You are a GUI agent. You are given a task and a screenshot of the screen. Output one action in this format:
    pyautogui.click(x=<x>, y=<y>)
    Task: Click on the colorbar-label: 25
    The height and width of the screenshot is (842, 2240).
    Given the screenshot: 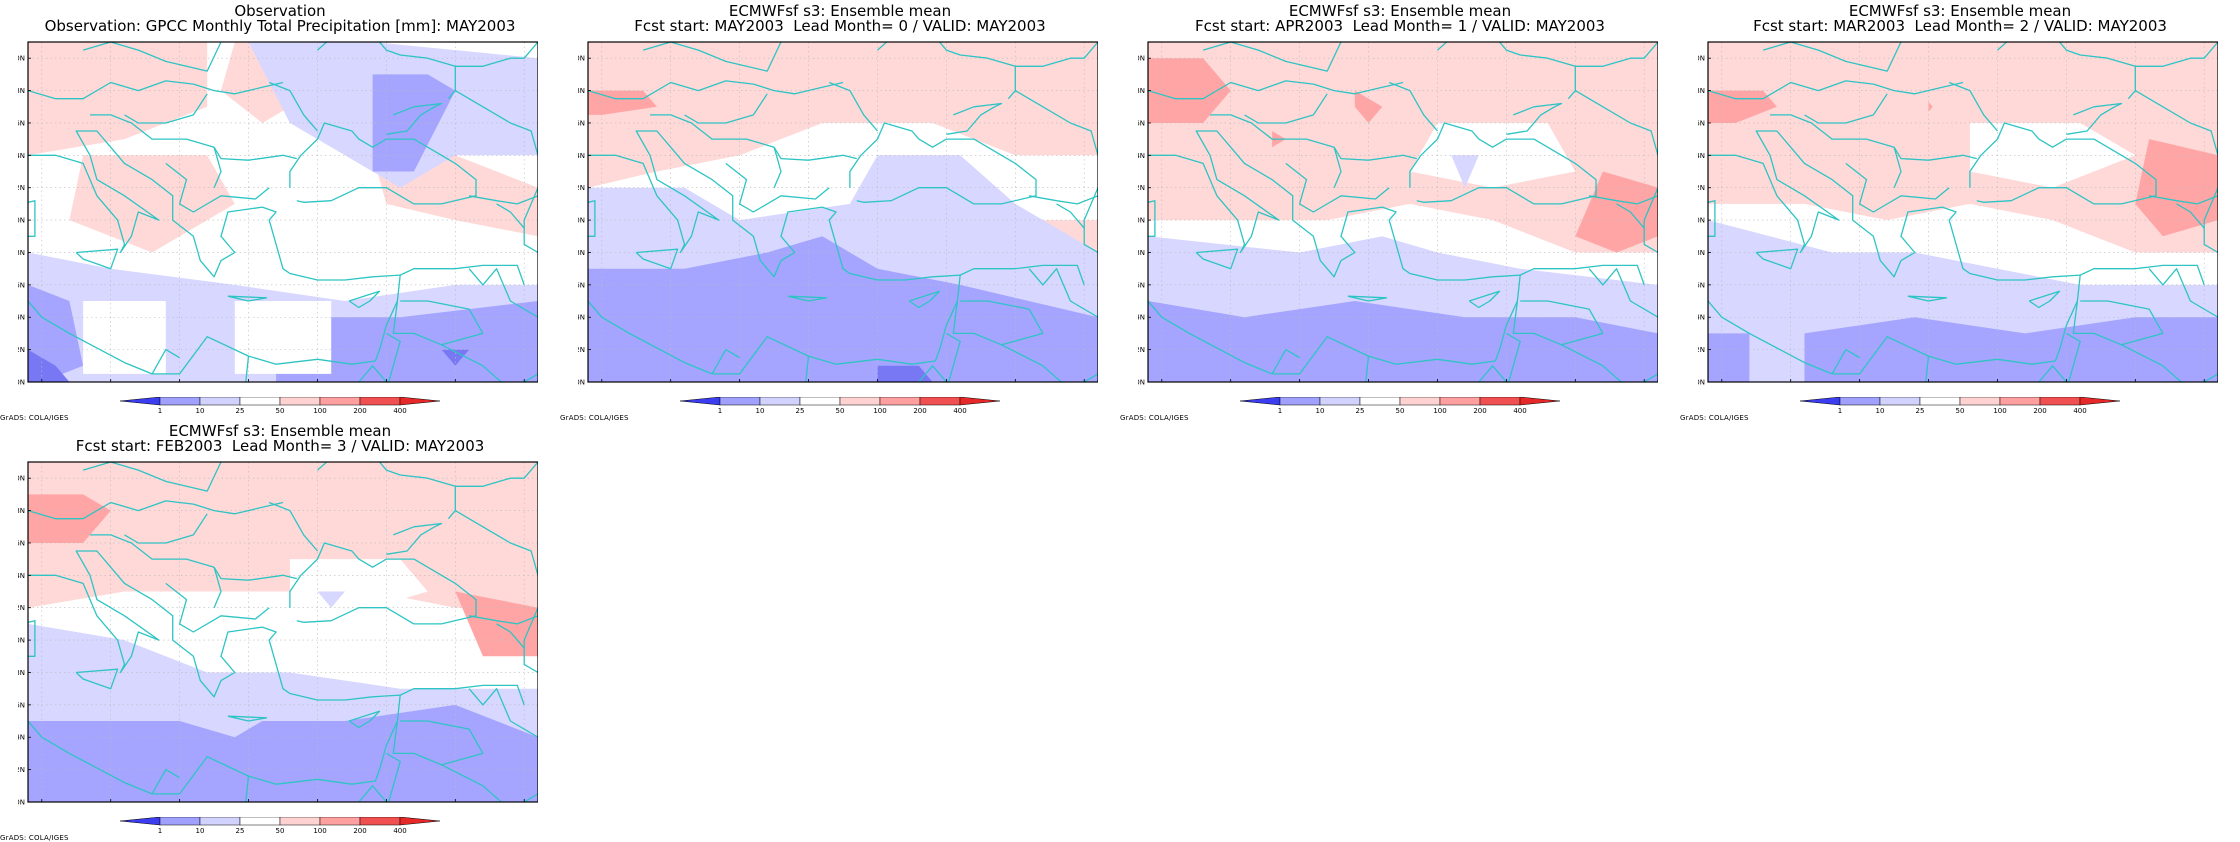 What is the action you would take?
    pyautogui.click(x=1920, y=411)
    